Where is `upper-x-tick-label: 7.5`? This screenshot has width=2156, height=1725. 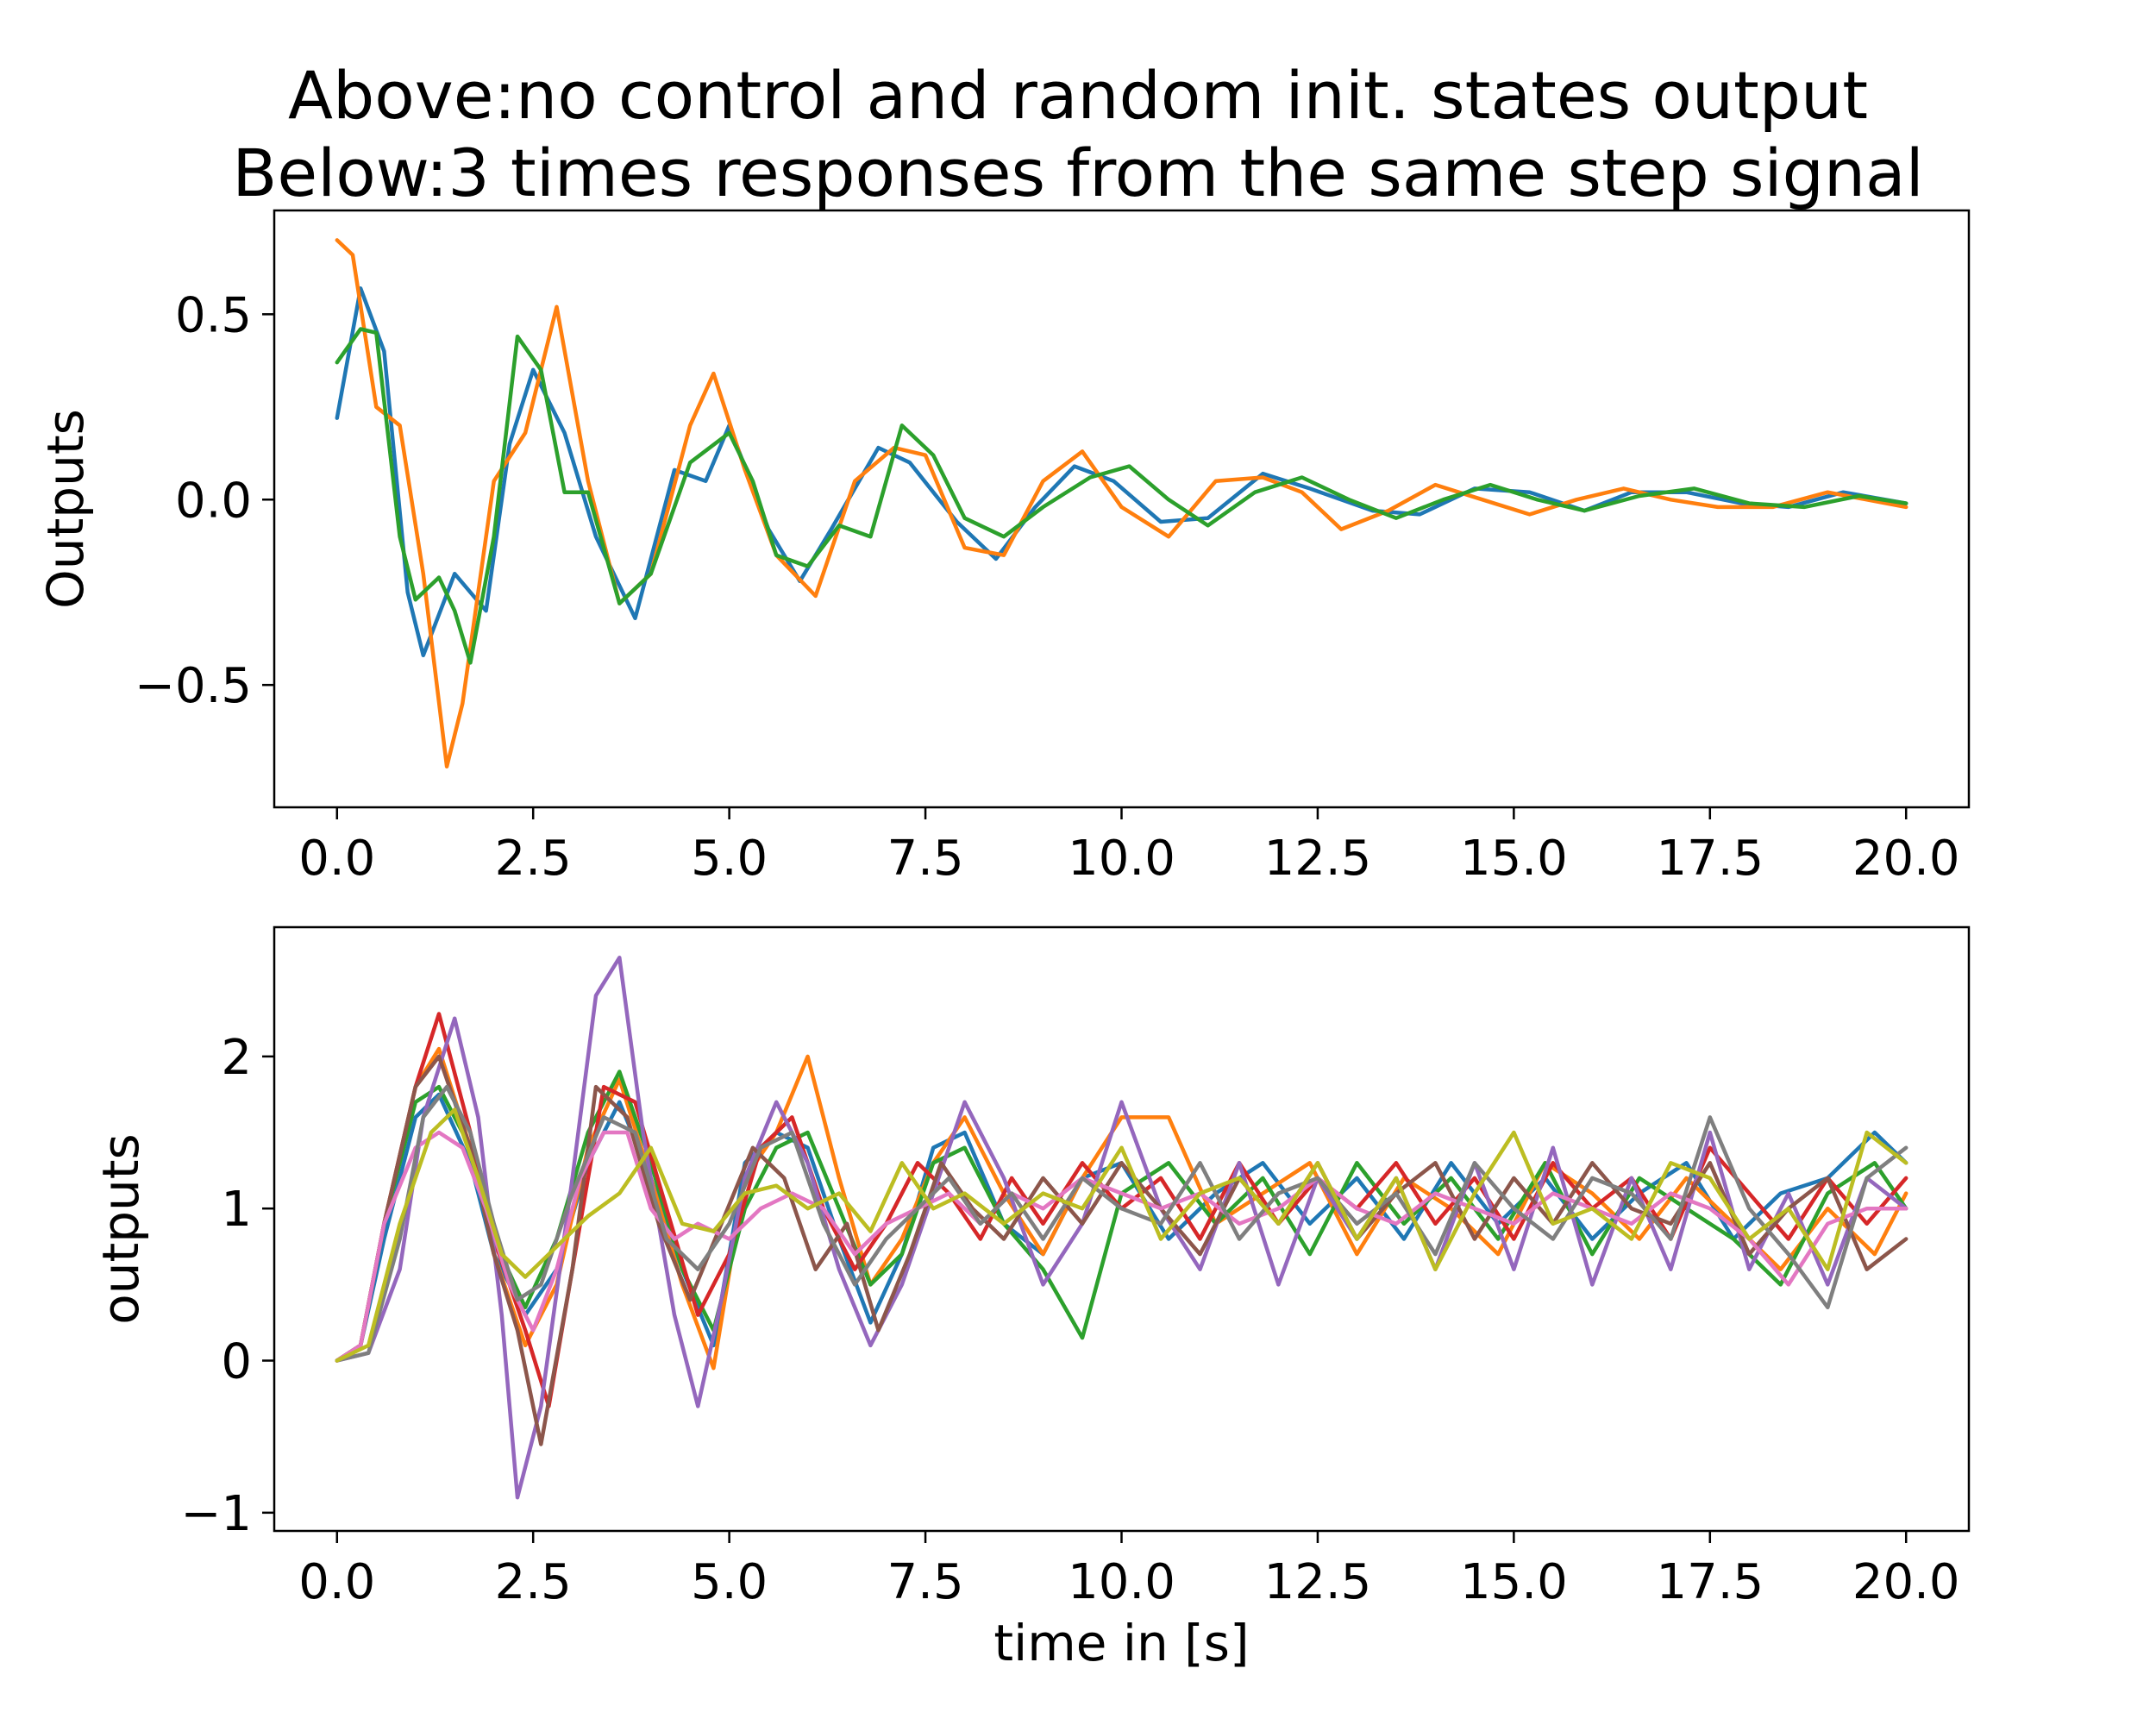
upper-x-tick-label: 7.5 is located at coordinates (925, 859).